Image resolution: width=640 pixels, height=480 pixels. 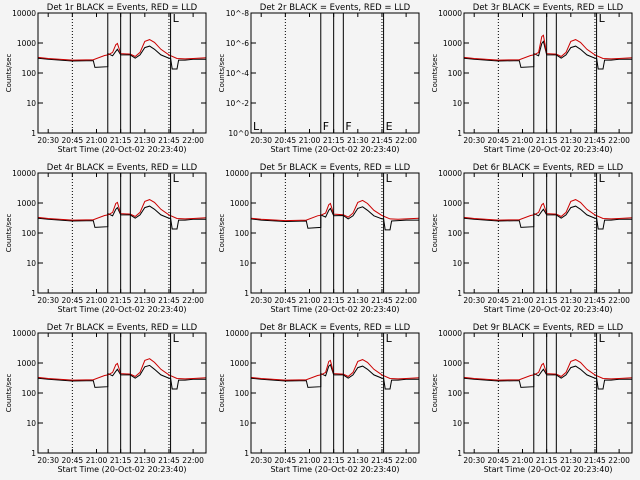 What do you see at coordinates (122, 168) in the screenshot?
I see `panel-title: Det 4r BLACK = Events, RED = LLD` at bounding box center [122, 168].